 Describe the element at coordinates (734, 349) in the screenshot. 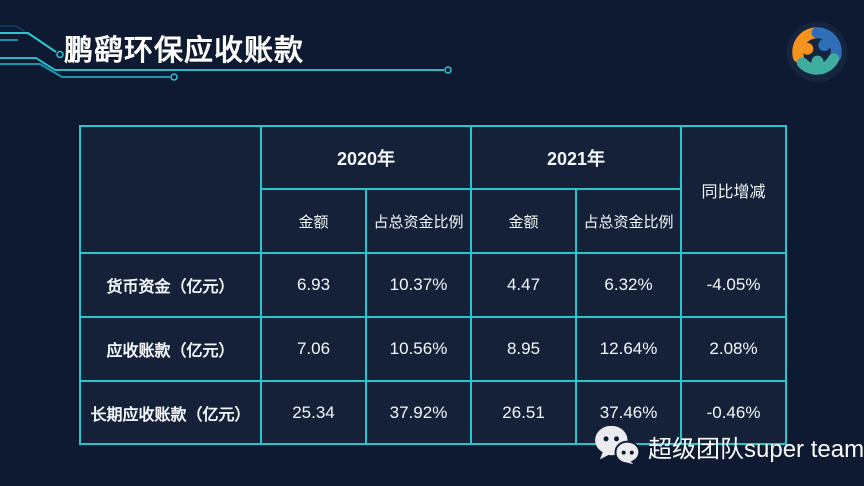

I see `cell-value: 2.08%` at that location.